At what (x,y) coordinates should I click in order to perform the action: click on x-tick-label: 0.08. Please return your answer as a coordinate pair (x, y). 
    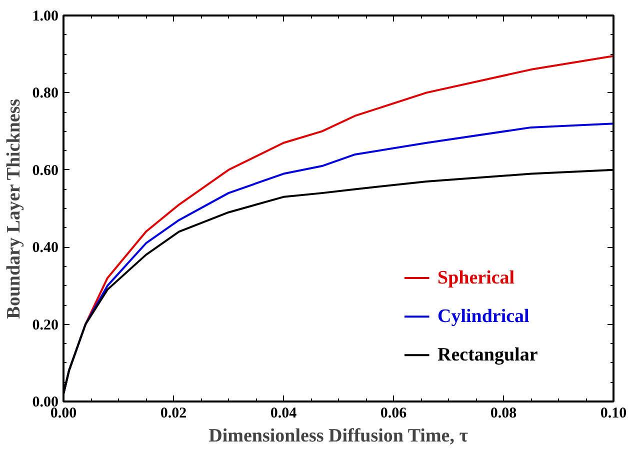
    Looking at the image, I should click on (503, 414).